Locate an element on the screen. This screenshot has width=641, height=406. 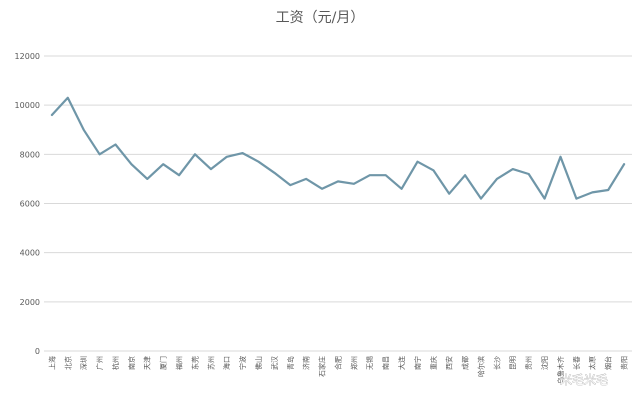
watermark-text: 米毛米毛 is located at coordinates (584, 380).